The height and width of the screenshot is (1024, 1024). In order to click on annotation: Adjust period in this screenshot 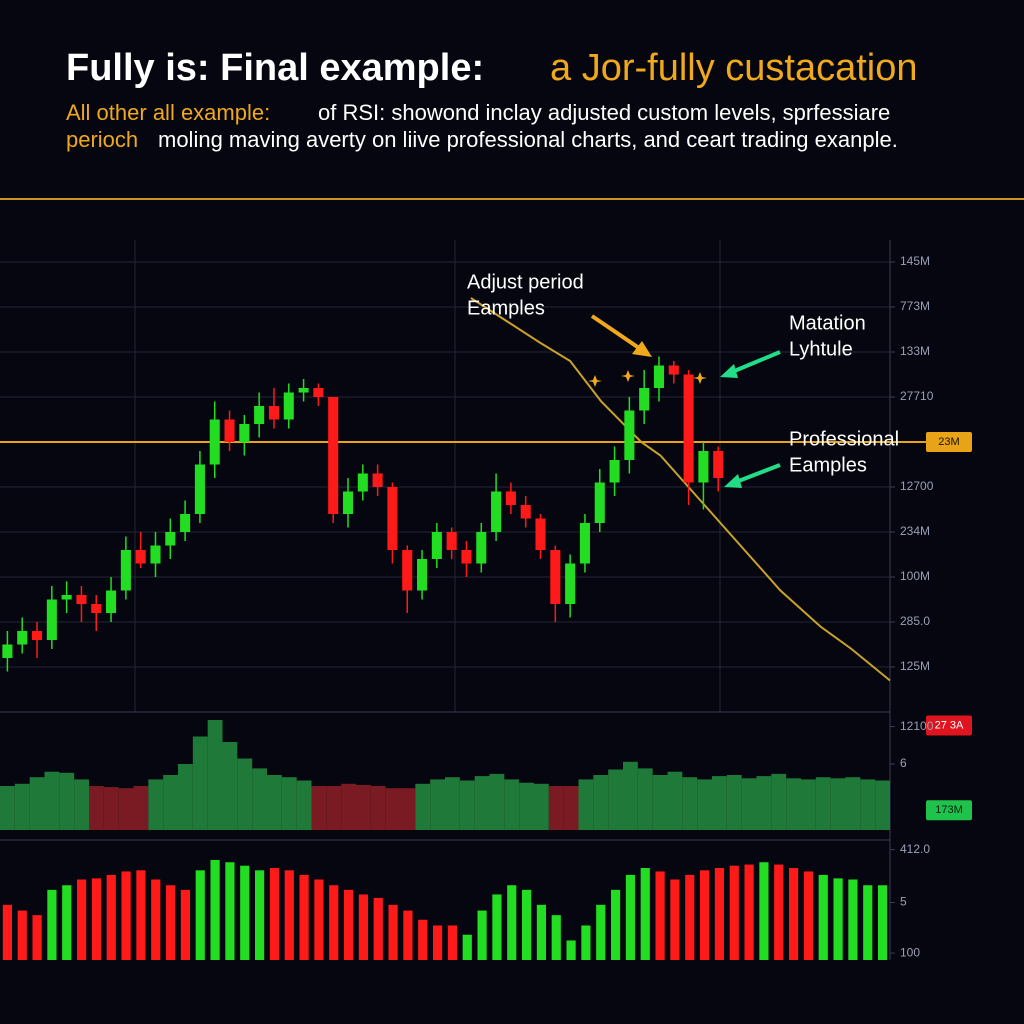, I will do `click(525, 282)`.